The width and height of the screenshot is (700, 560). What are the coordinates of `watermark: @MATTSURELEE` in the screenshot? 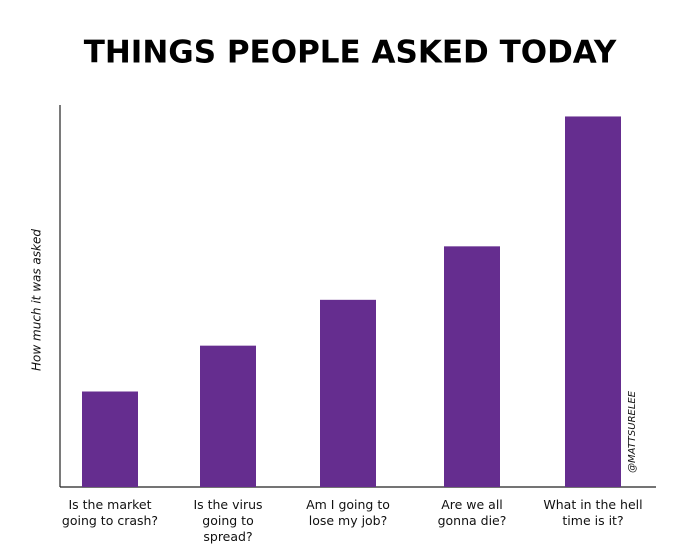 It's located at (632, 431).